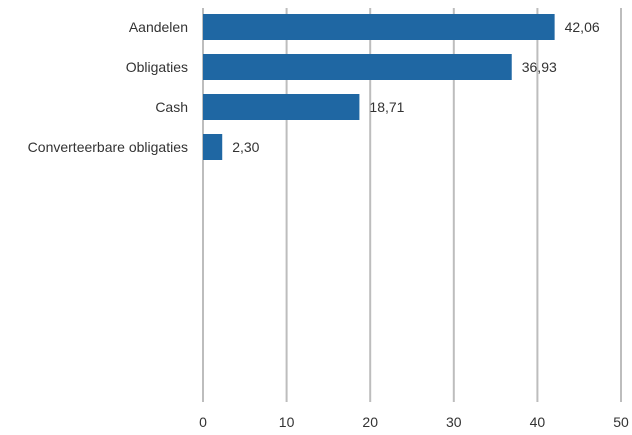 This screenshot has height=435, width=632. What do you see at coordinates (357, 67) in the screenshot?
I see `bar-obligaties` at bounding box center [357, 67].